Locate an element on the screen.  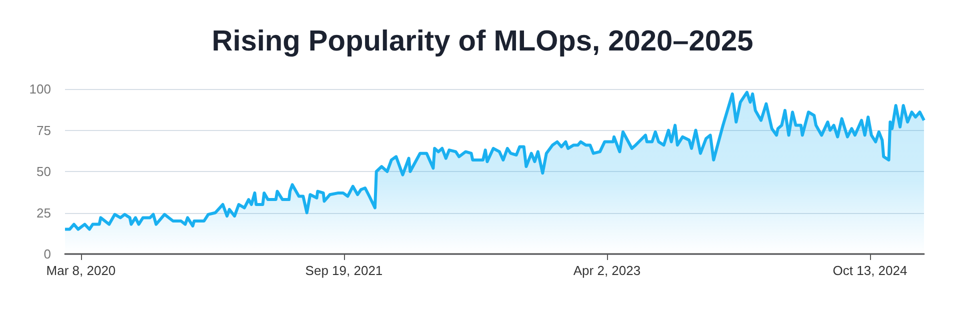
y-tick-label: 75 is located at coordinates (43, 130).